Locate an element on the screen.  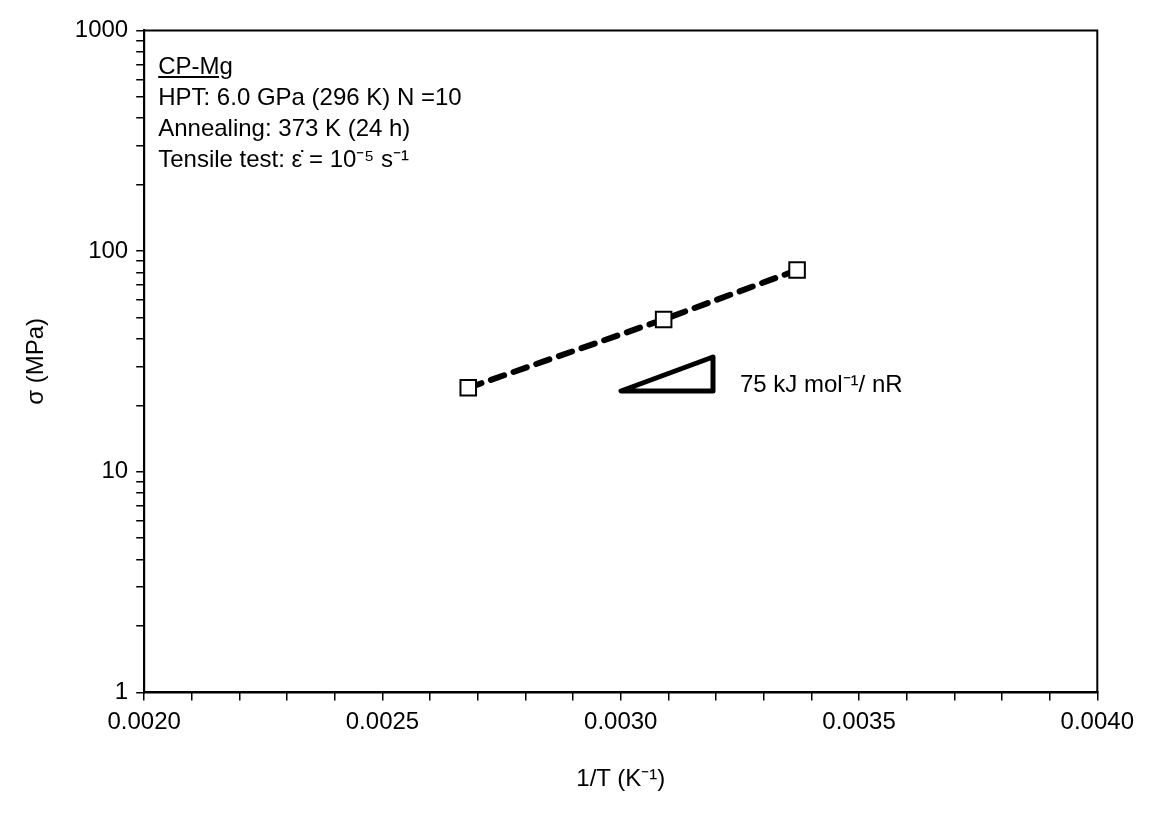
y-axis-title: σ (MPa) is located at coordinates (35, 361).